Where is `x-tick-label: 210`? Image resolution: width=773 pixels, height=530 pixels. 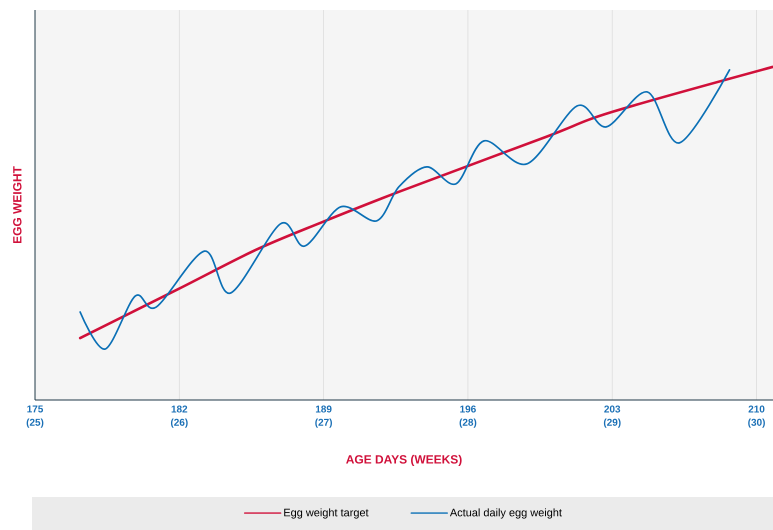 x-tick-label: 210 is located at coordinates (756, 409).